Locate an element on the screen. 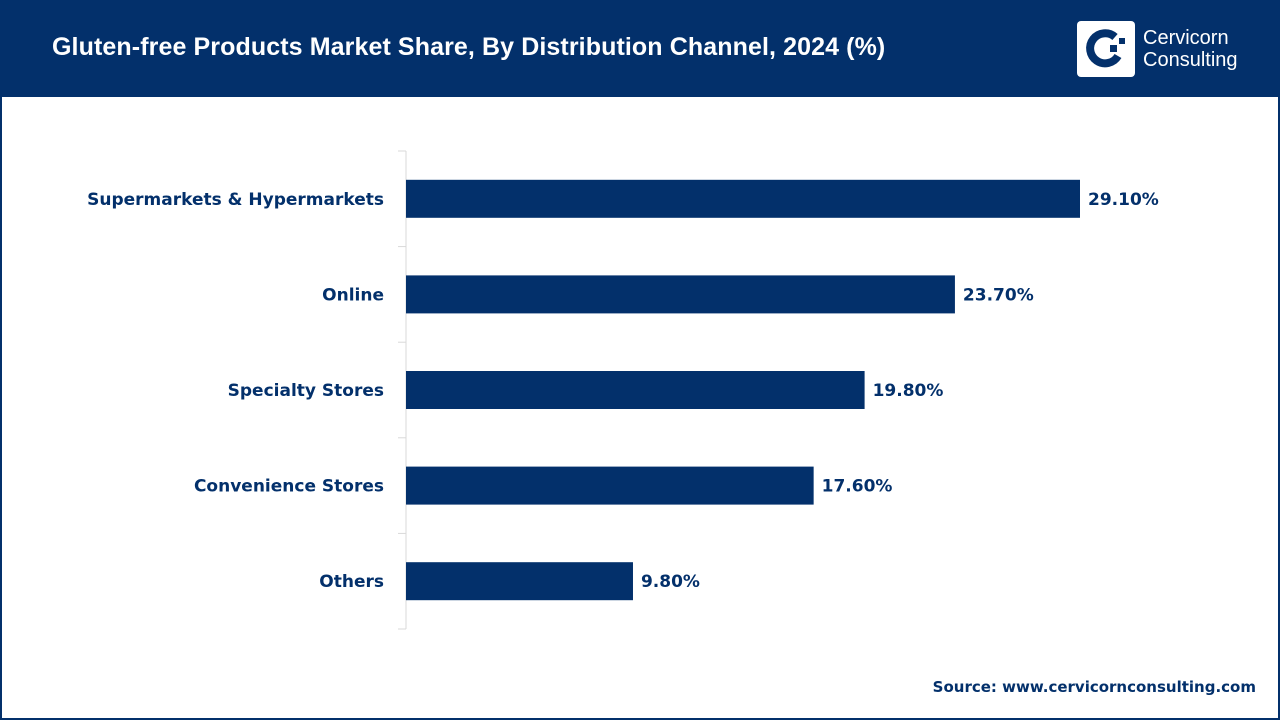 The width and height of the screenshot is (1280, 720). logo-text: Cervicorn Consulting is located at coordinates (1190, 49).